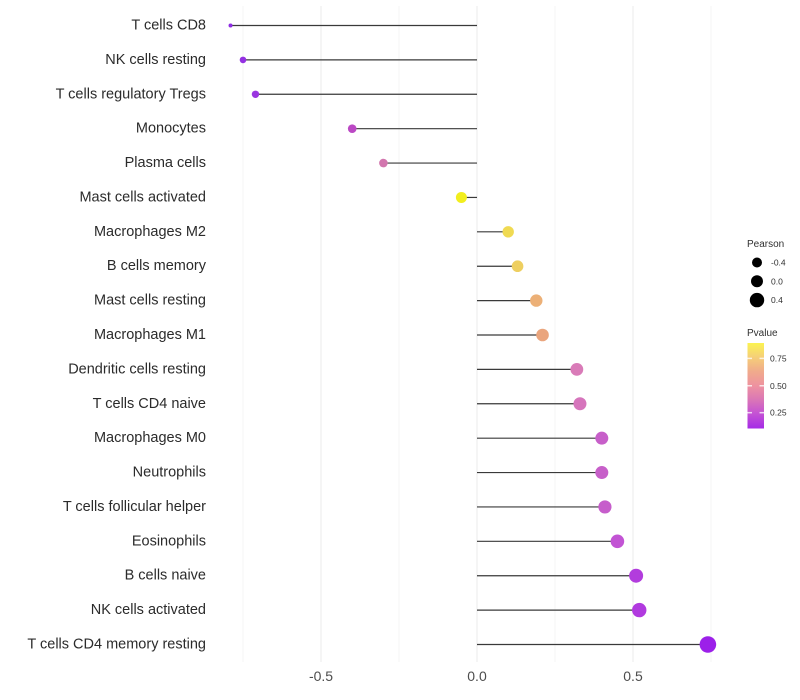 The image size is (800, 700). What do you see at coordinates (755, 386) in the screenshot?
I see `pvalue-colorbar` at bounding box center [755, 386].